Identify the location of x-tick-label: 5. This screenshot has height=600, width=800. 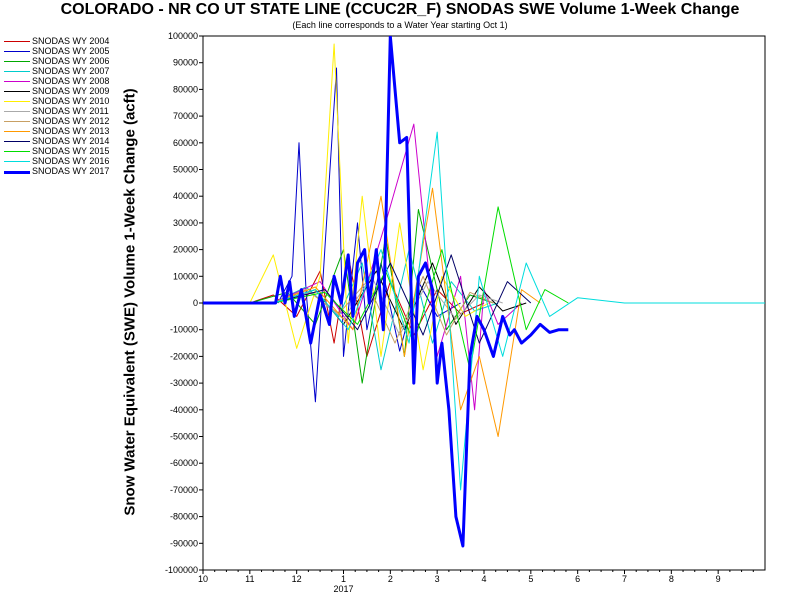
(530, 579).